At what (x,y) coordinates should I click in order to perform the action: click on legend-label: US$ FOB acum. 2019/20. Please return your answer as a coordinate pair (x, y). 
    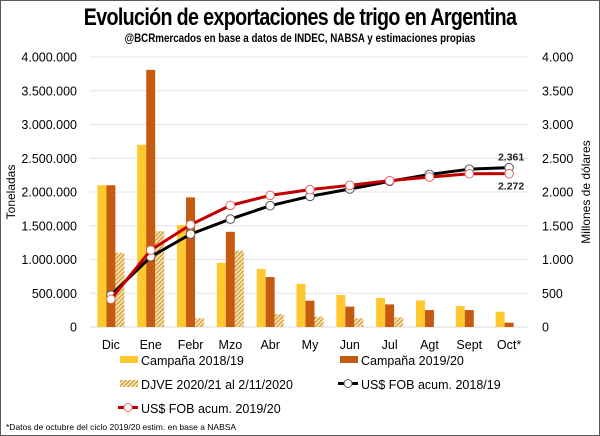
    Looking at the image, I should click on (211, 409).